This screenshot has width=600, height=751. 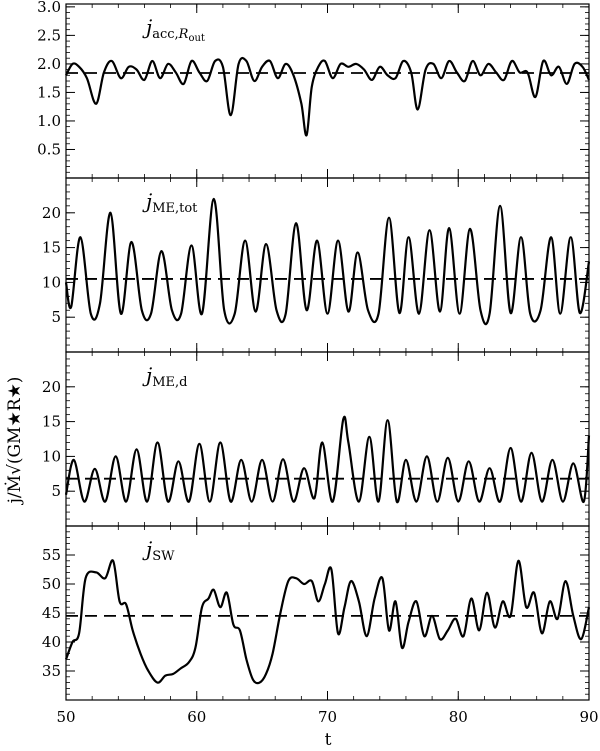 I want to click on y-tick-label: 1.5, so click(x=49, y=92).